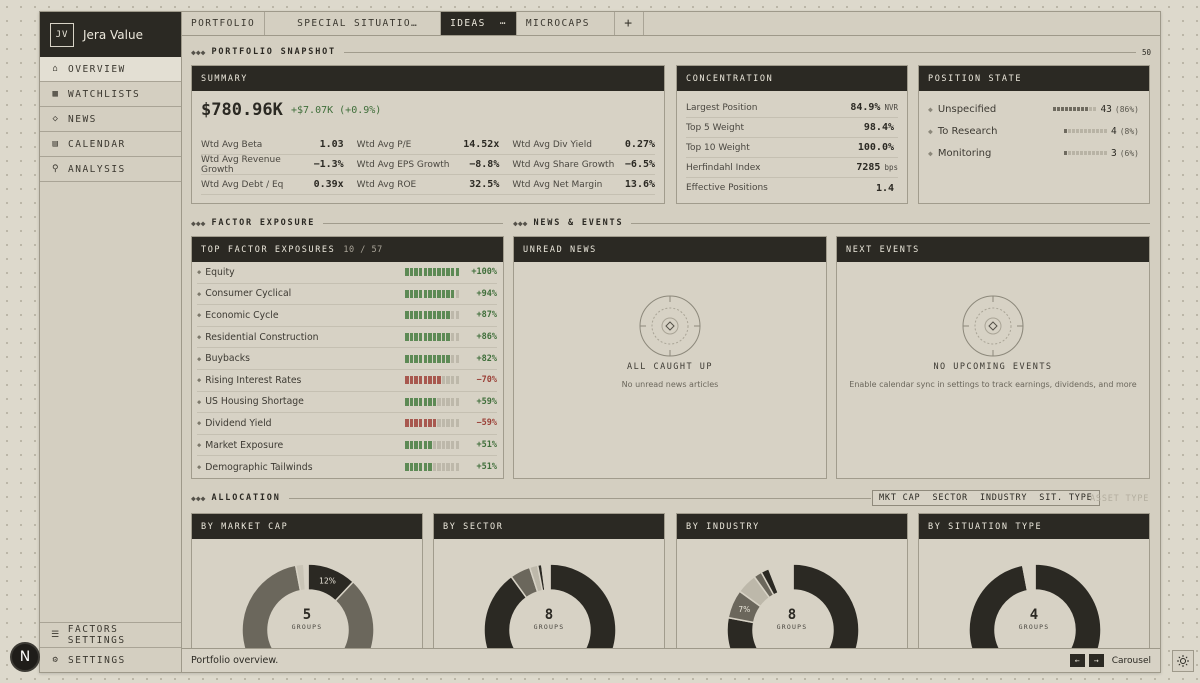  What do you see at coordinates (1066, 498) in the screenshot?
I see `filter-sit-type: SIT. TYPE` at bounding box center [1066, 498].